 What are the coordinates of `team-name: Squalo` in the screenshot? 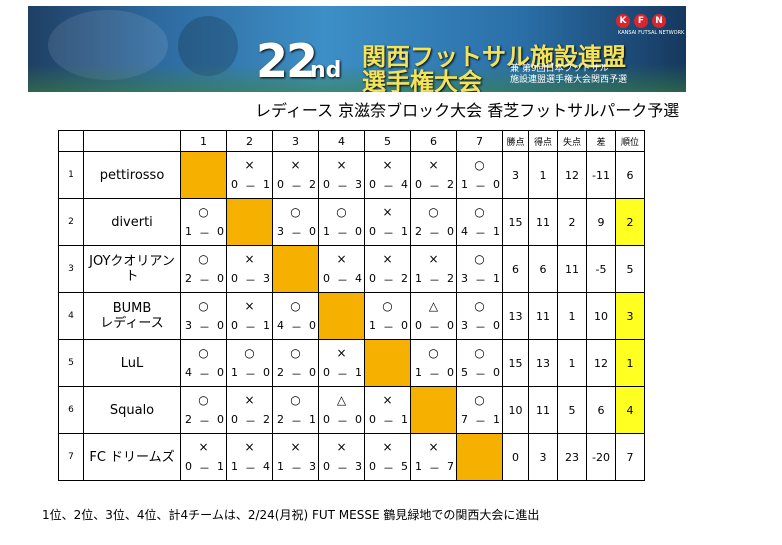 It's located at (132, 410).